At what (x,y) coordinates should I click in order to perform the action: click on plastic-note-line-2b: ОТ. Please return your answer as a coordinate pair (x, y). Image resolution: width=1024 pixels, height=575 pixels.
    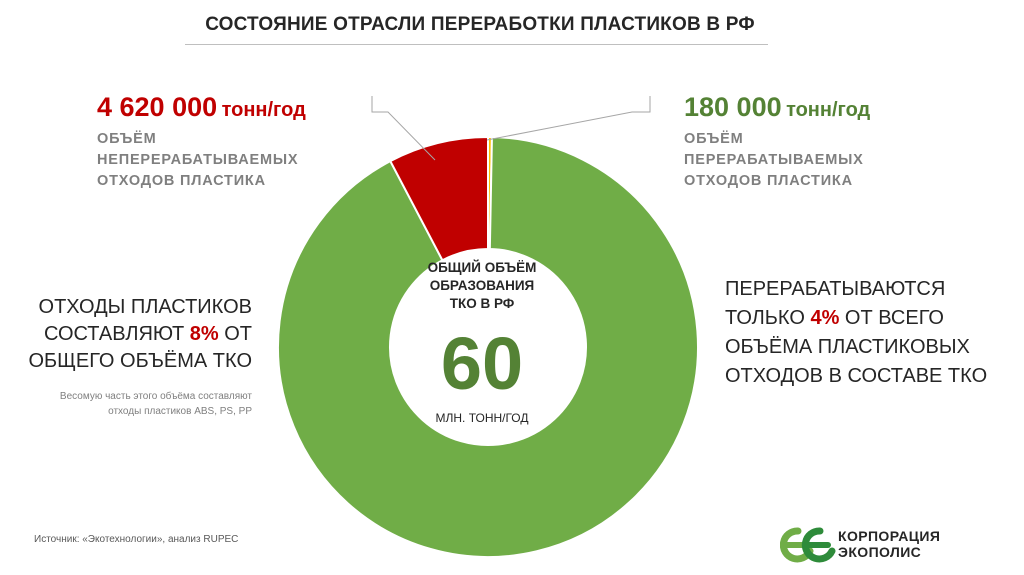
    Looking at the image, I should click on (235, 334).